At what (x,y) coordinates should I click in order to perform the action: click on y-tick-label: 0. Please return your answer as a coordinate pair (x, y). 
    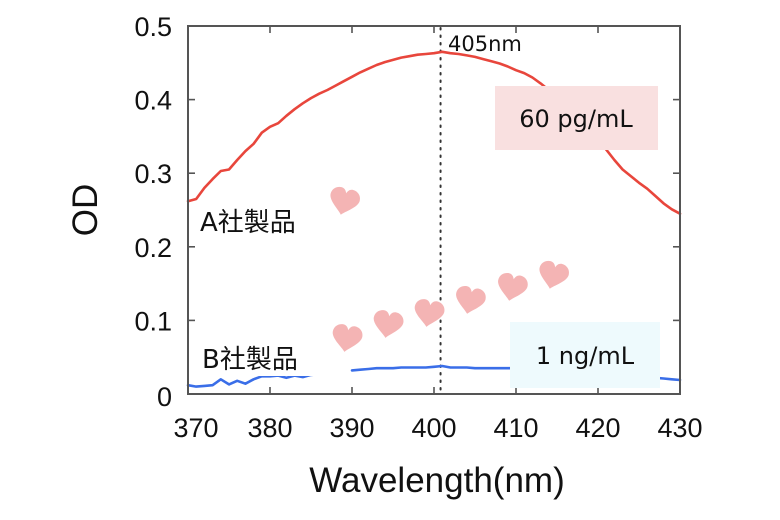
    Looking at the image, I should click on (164, 397).